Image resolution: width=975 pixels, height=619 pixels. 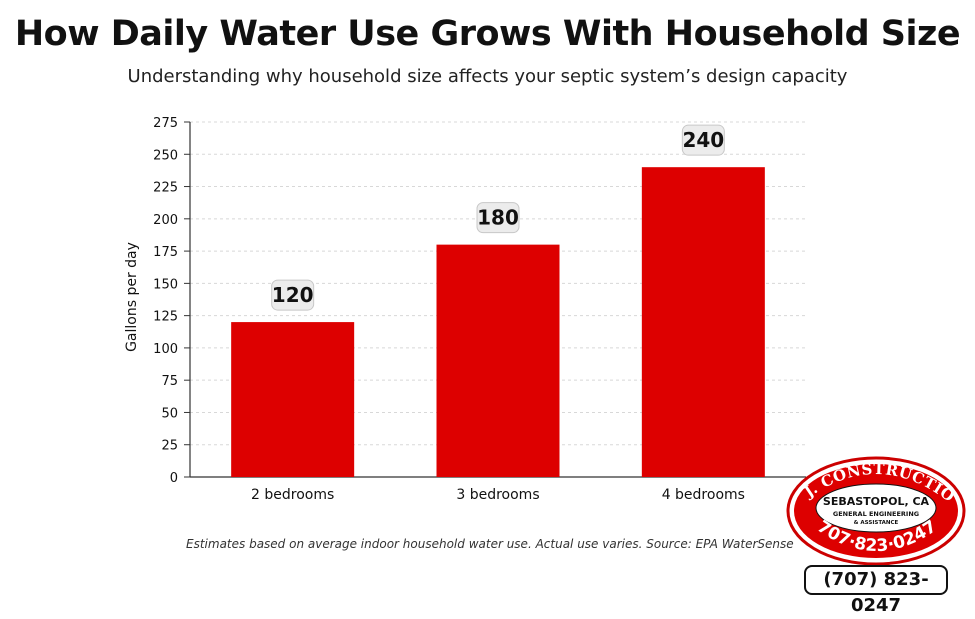 What do you see at coordinates (165, 123) in the screenshot?
I see `y-tick-label: 275` at bounding box center [165, 123].